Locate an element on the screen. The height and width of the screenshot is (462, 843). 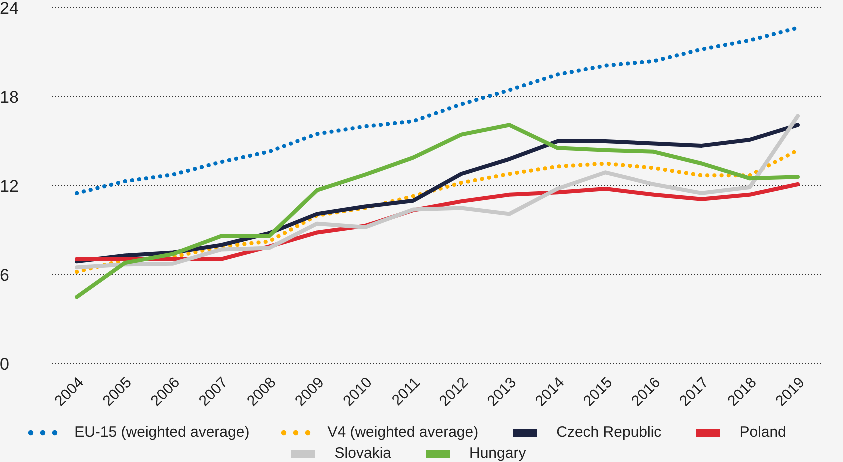
y-tick-label: 18 is located at coordinates (9, 98).